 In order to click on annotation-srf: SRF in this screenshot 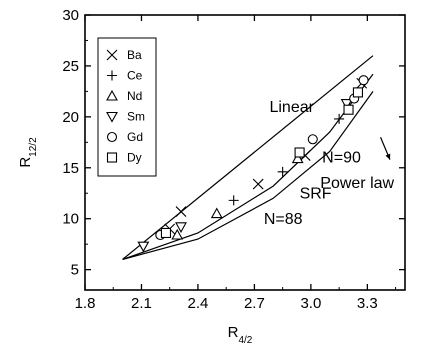, I will do `click(316, 193)`.